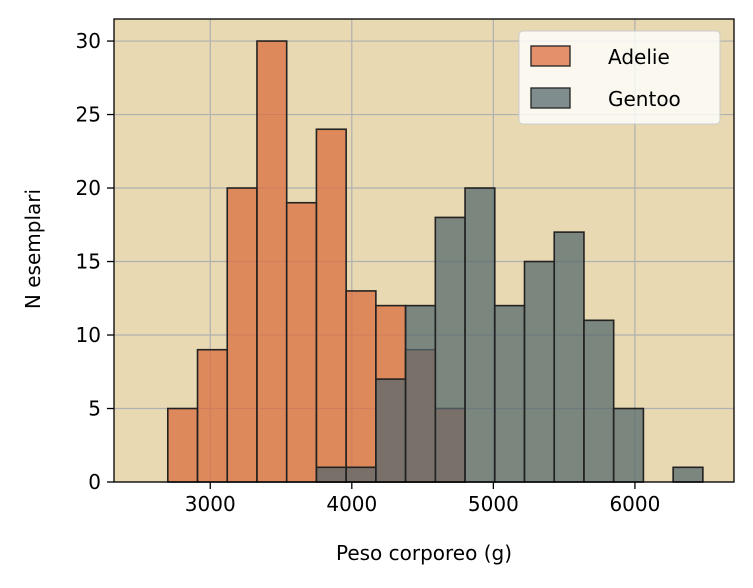  Describe the element at coordinates (550, 56) in the screenshot. I see `legend-swatch-adelie` at that location.